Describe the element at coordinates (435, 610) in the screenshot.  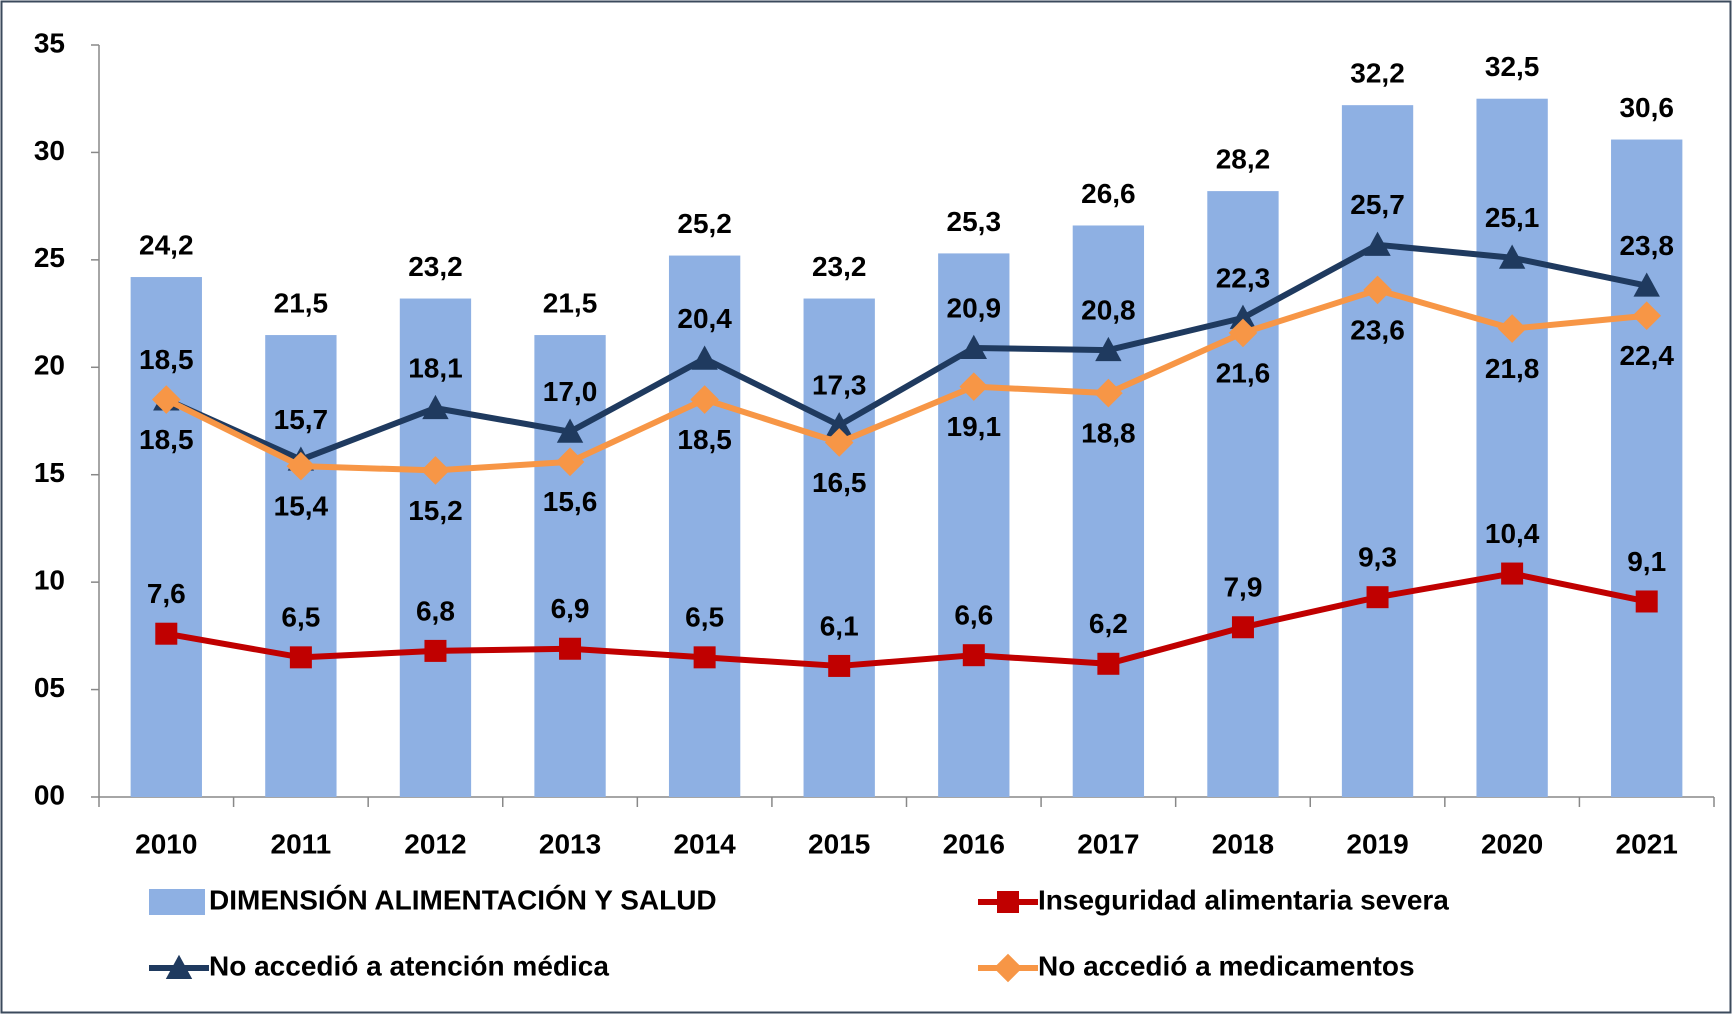
I see `data-label: 6,8` at that location.